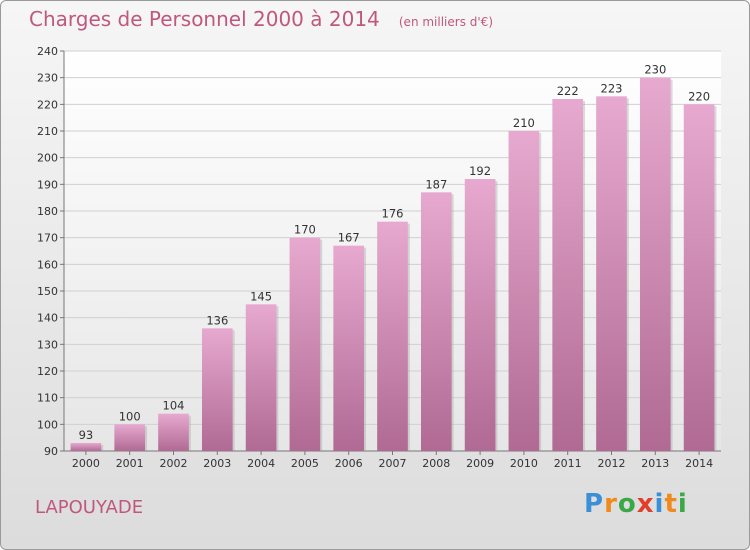  What do you see at coordinates (436, 184) in the screenshot?
I see `data-label: 187` at bounding box center [436, 184].